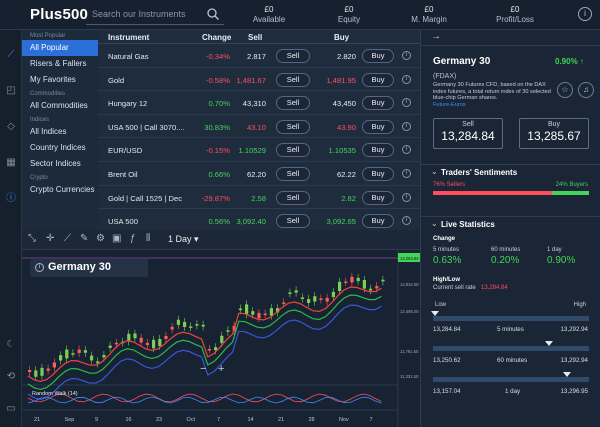 The width and height of the screenshot is (600, 427). Describe the element at coordinates (11, 408) in the screenshot. I see `chat-icon: ▭` at that location.